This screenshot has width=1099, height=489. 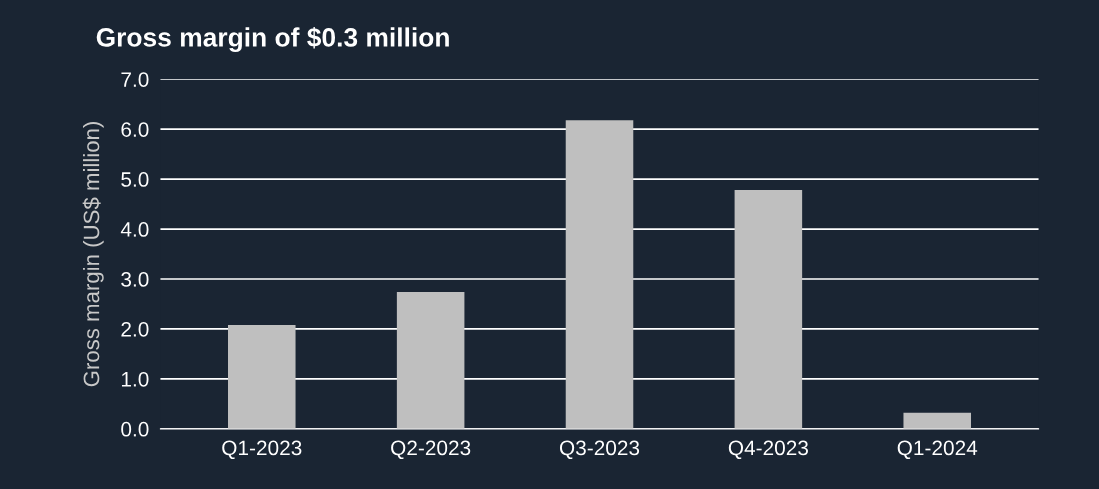 I want to click on y-tick-label: 2.0, so click(x=135, y=329).